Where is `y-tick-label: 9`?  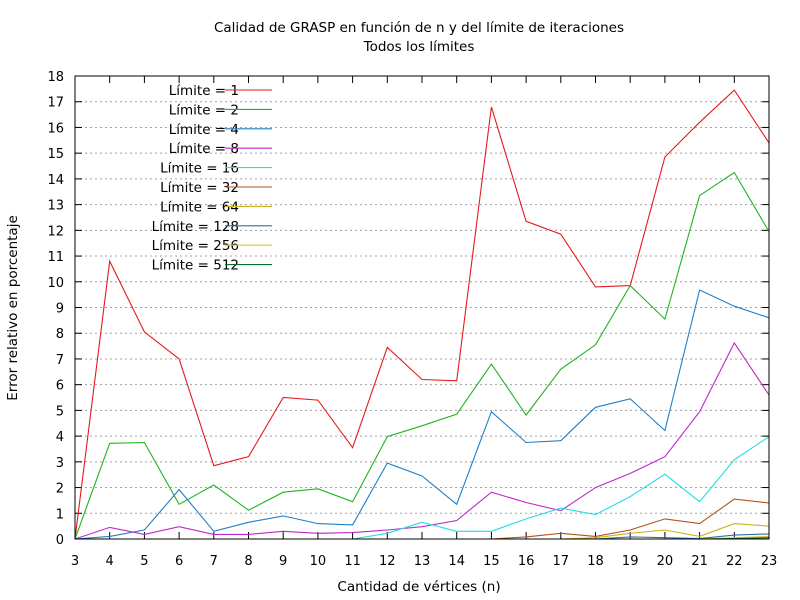
y-tick-label: 9 is located at coordinates (60, 309).